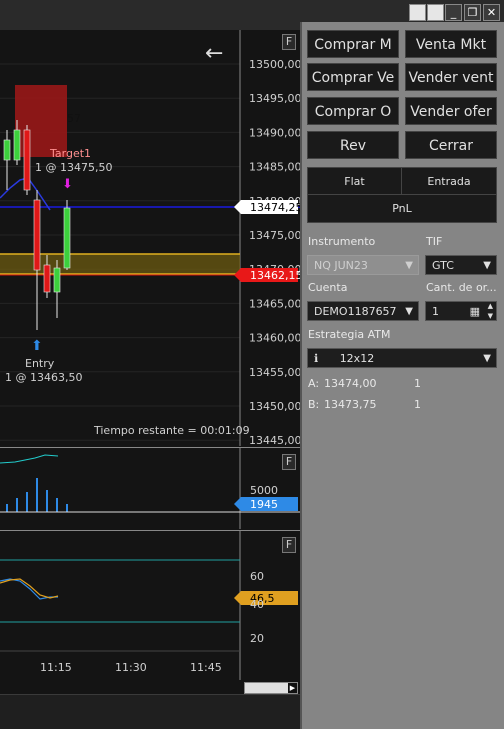 The width and height of the screenshot is (504, 729). Describe the element at coordinates (274, 64) in the screenshot. I see `price-tick: 13500,00` at that location.